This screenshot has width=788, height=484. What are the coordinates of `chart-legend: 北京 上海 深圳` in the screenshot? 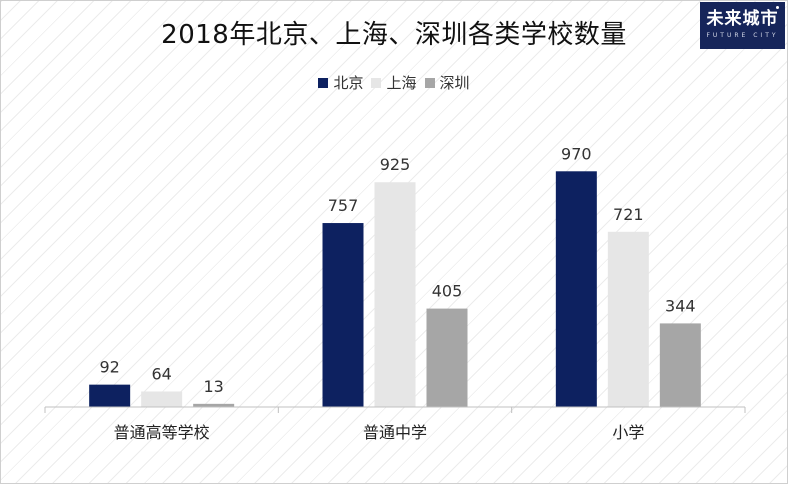 It's located at (394, 82).